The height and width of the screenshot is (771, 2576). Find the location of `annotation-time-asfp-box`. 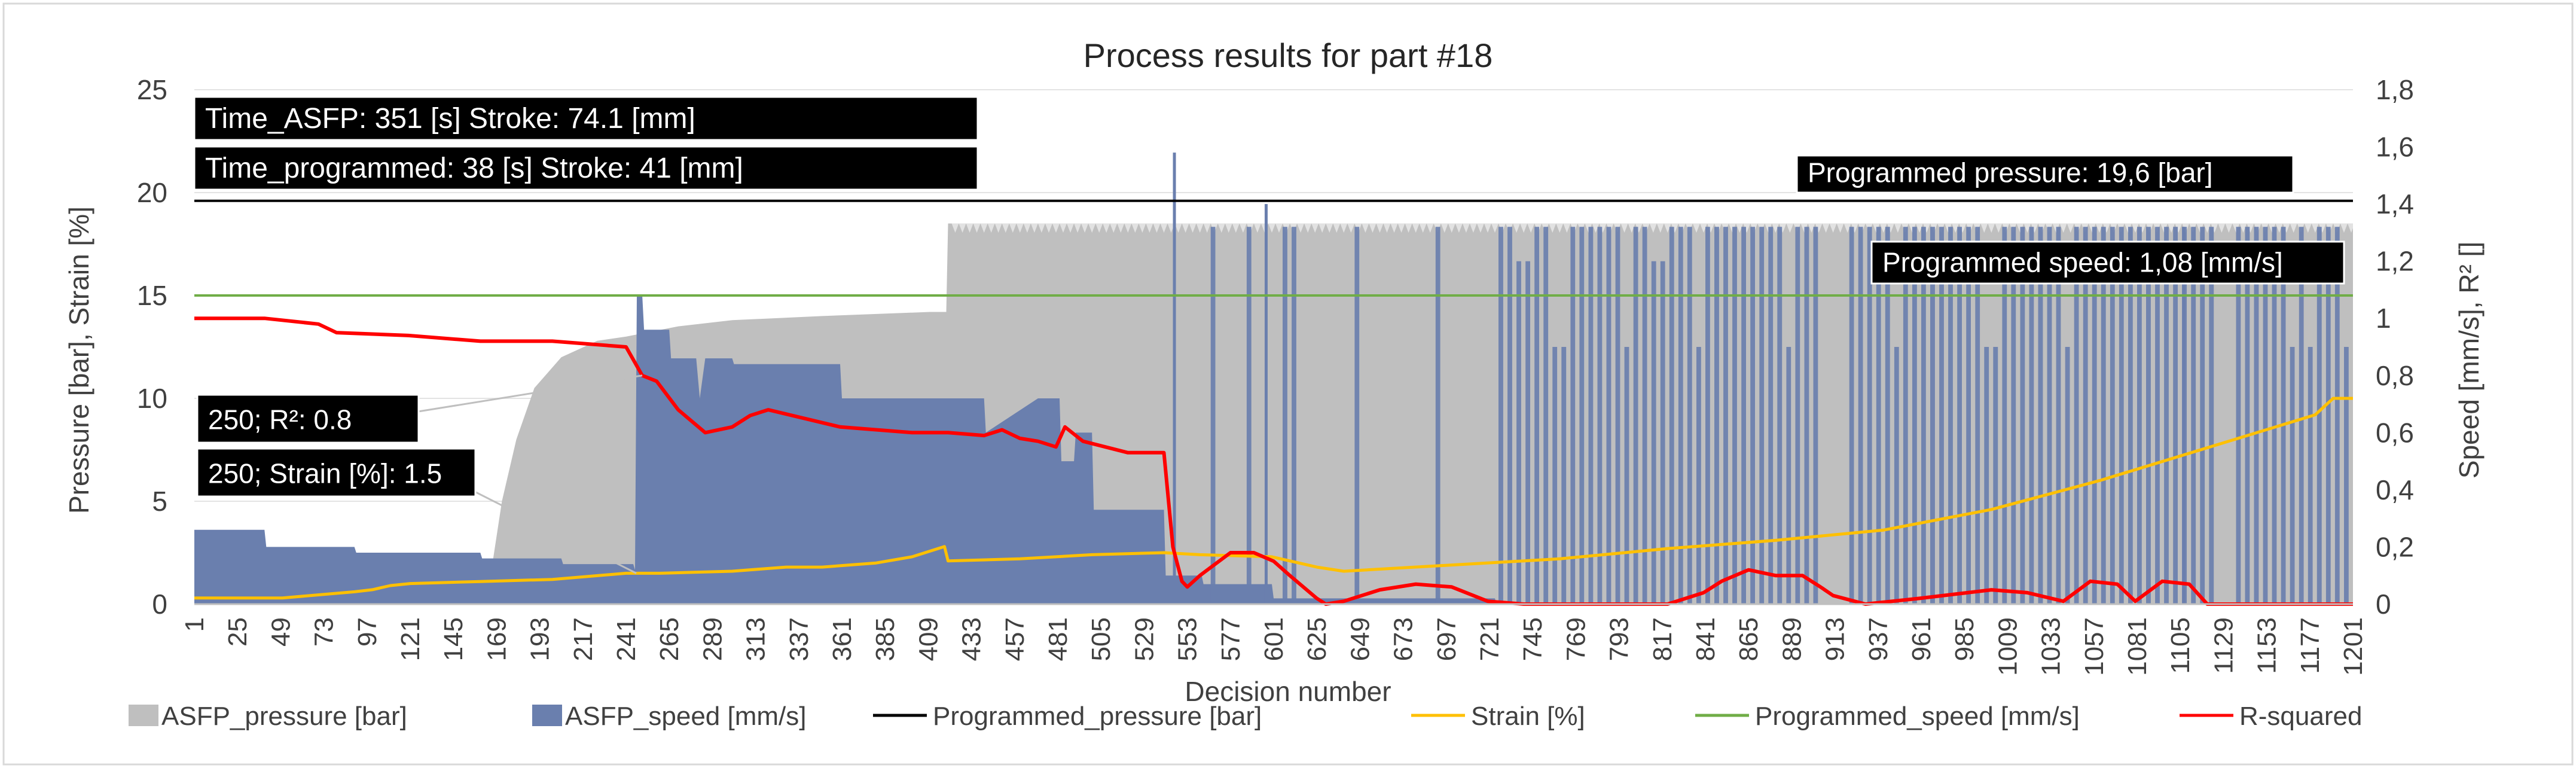

annotation-time-asfp-box is located at coordinates (586, 119).